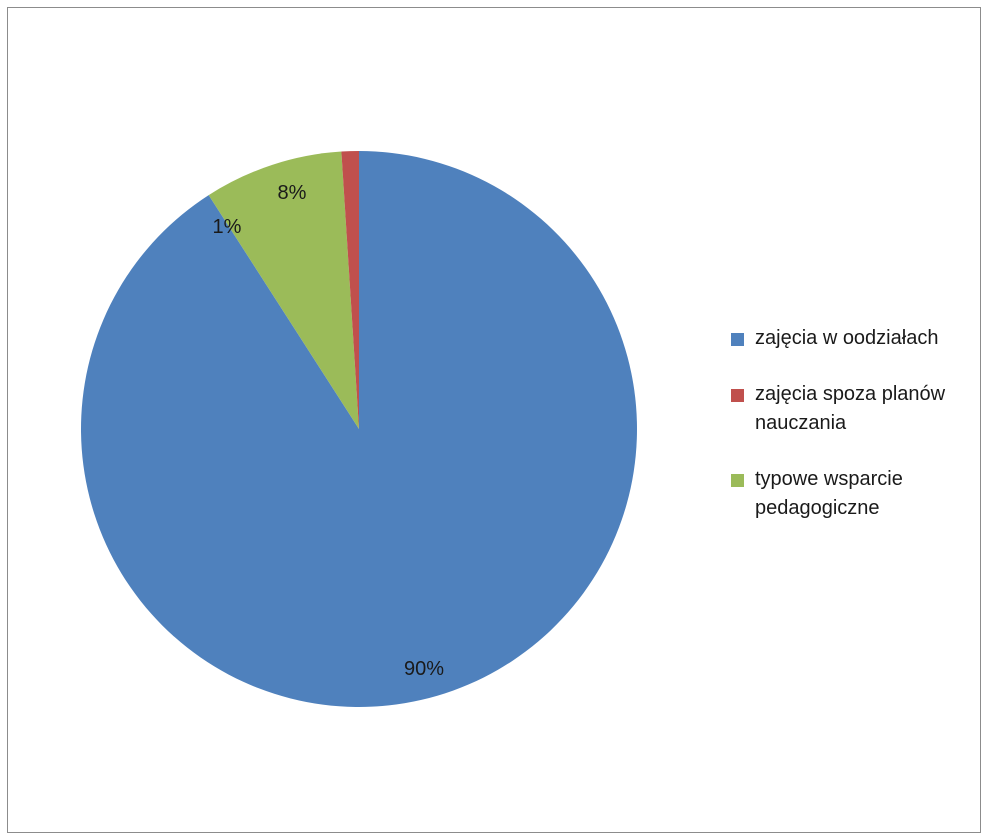  I want to click on data-label-2: 1%, so click(227, 227).